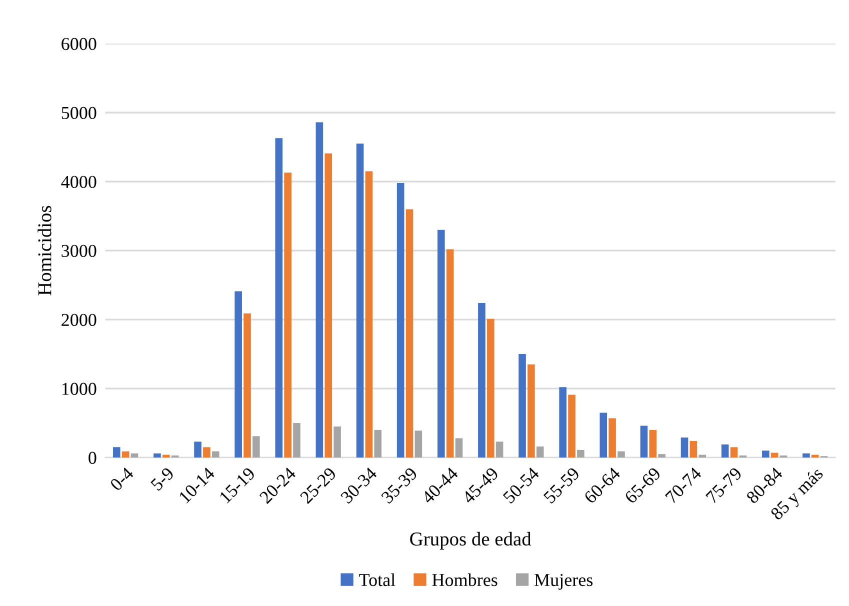  Describe the element at coordinates (79, 44) in the screenshot. I see `y-tick-label: 6000` at that location.